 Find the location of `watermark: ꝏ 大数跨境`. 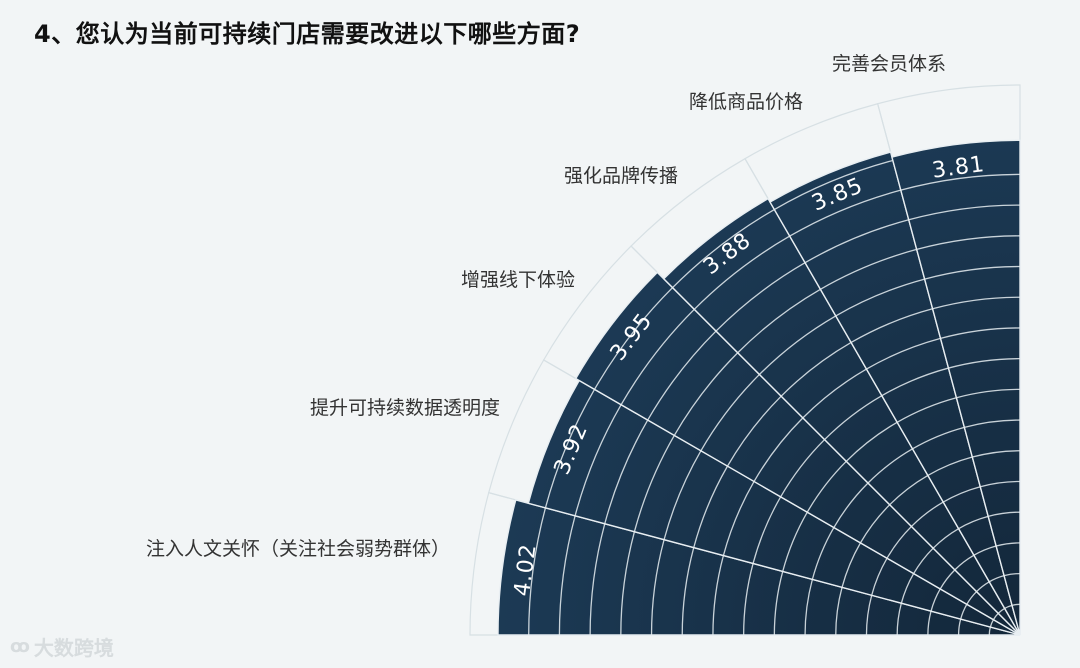

watermark: ꝏ 大数跨境 is located at coordinates (62, 646).